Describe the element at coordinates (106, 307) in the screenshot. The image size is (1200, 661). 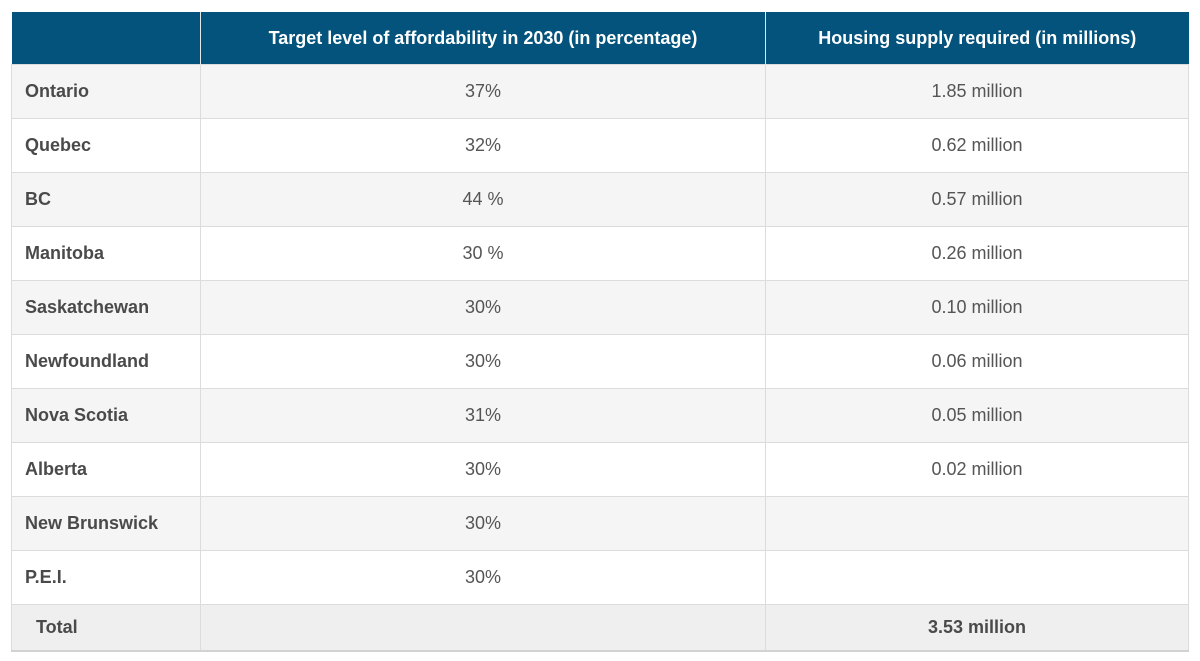
I see `province-cell: Saskatchewan` at that location.